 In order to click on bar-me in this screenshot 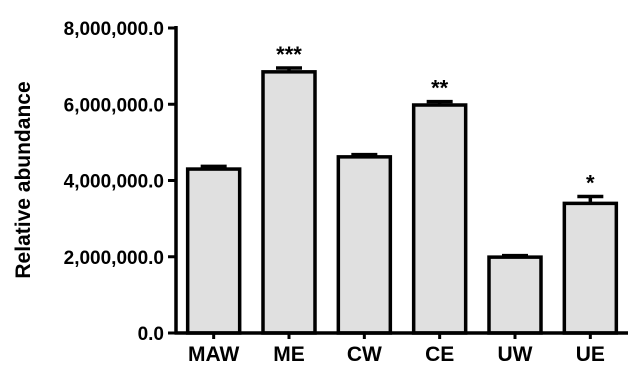, I will do `click(289, 202)`.